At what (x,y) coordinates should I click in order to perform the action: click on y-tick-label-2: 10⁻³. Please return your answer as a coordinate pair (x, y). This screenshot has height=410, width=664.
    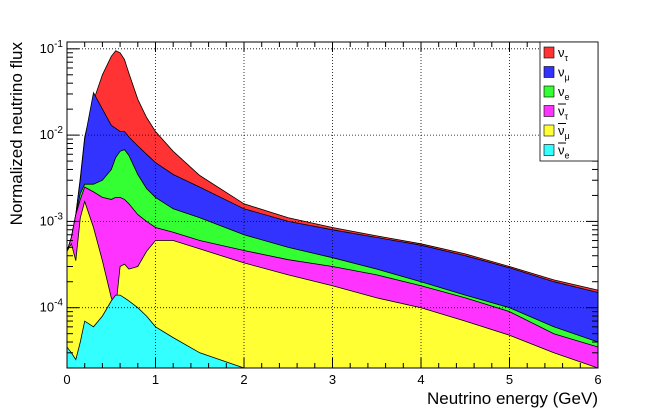
    Looking at the image, I should click on (52, 219).